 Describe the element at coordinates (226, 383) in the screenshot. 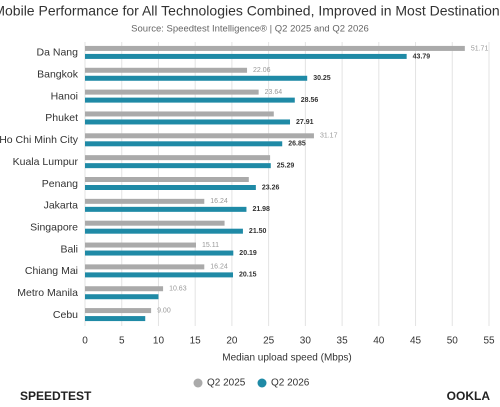

I see `legend-label: Q2 2025` at that location.